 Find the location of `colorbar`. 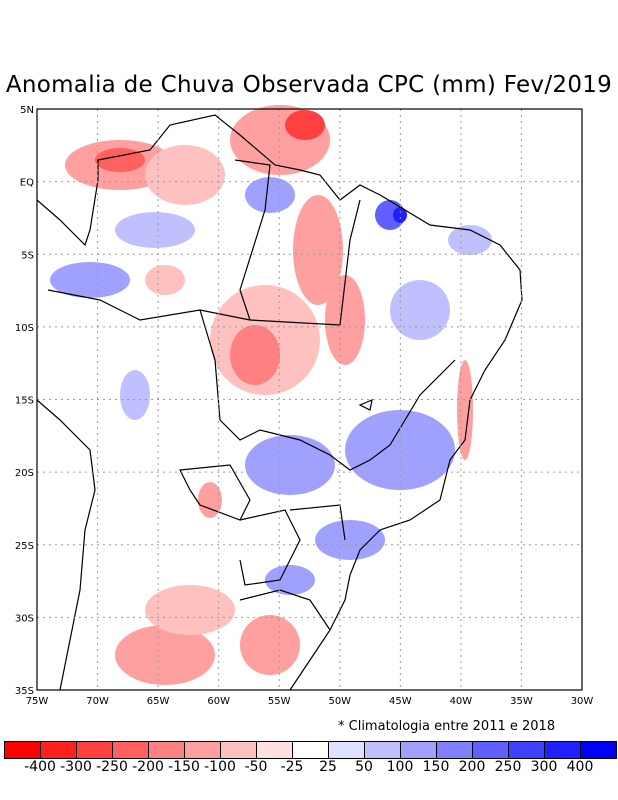

colorbar is located at coordinates (310, 750).